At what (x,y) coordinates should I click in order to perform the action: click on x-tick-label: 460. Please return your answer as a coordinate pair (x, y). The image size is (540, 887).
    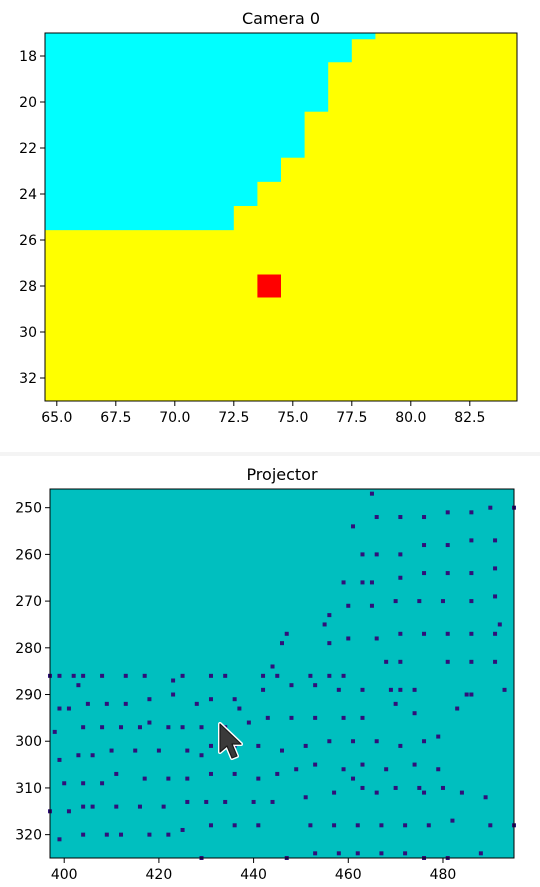
    Looking at the image, I should click on (348, 875).